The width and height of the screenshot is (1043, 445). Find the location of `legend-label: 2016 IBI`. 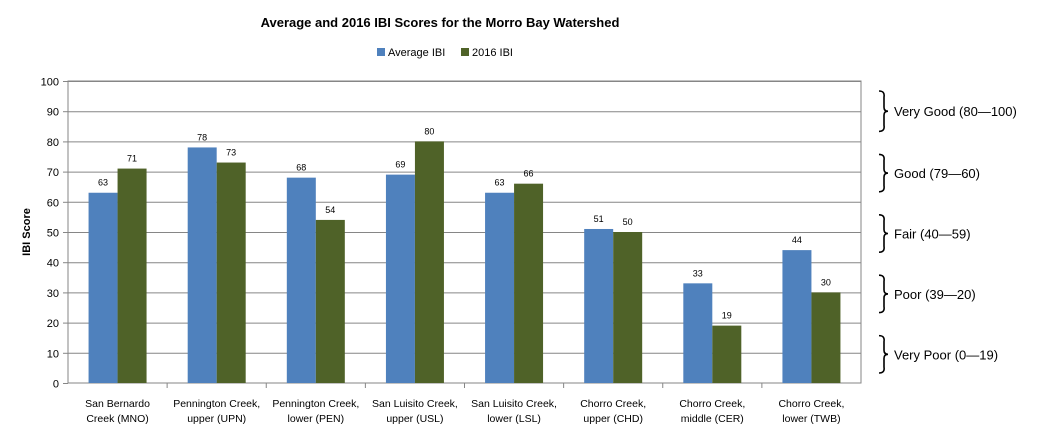

legend-label: 2016 IBI is located at coordinates (492, 53).